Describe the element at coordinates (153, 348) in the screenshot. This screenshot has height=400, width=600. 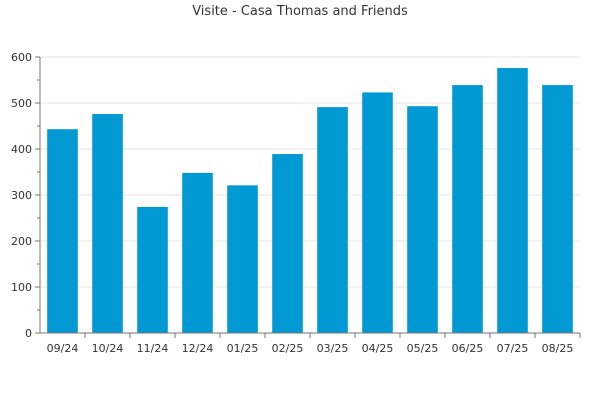
I see `x-tick-label: 11/24` at that location.